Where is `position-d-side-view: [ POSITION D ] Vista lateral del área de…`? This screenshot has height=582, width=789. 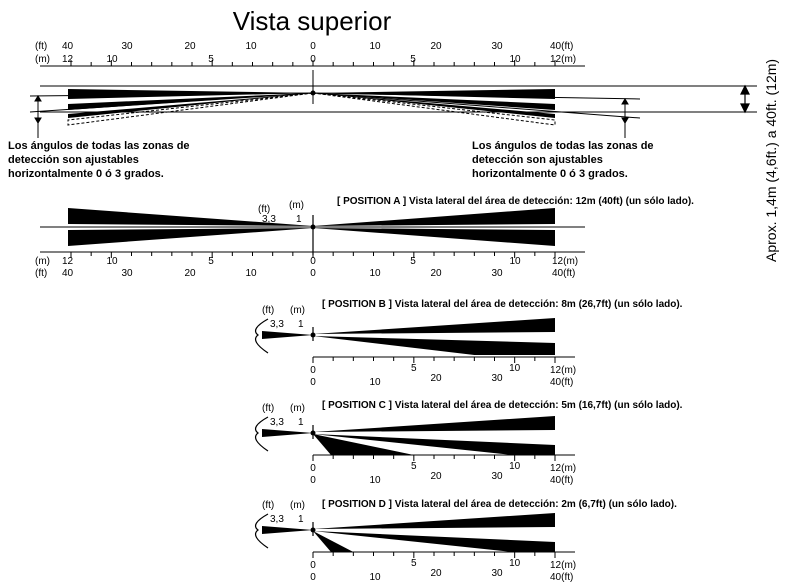
position-d-side-view: [ POSITION D ] Vista lateral del área de… is located at coordinates (466, 540).